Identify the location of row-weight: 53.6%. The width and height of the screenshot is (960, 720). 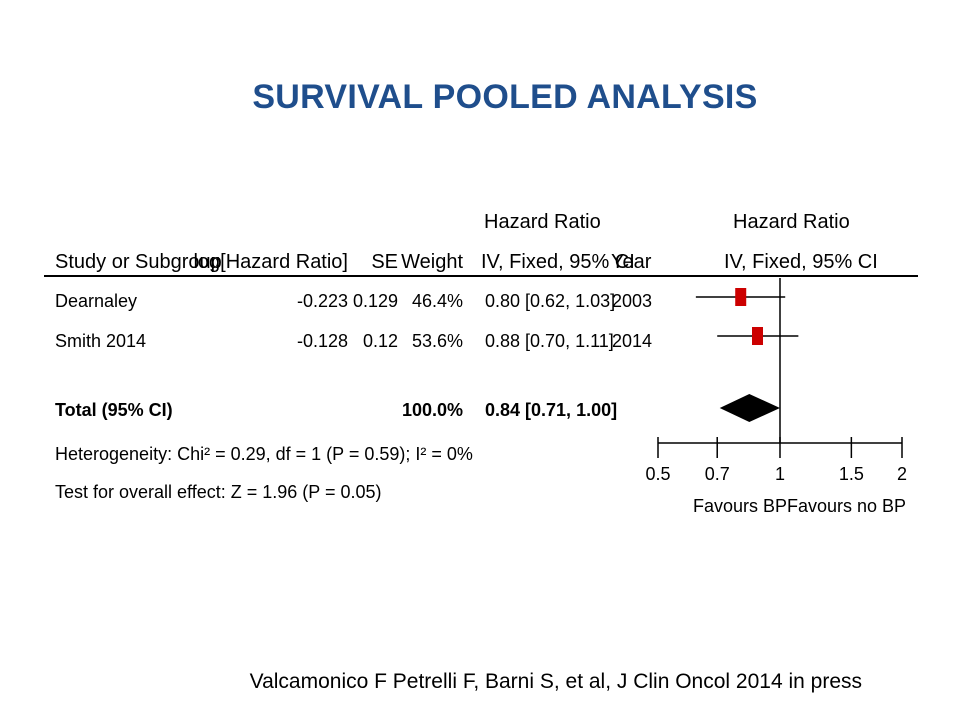
(437, 341).